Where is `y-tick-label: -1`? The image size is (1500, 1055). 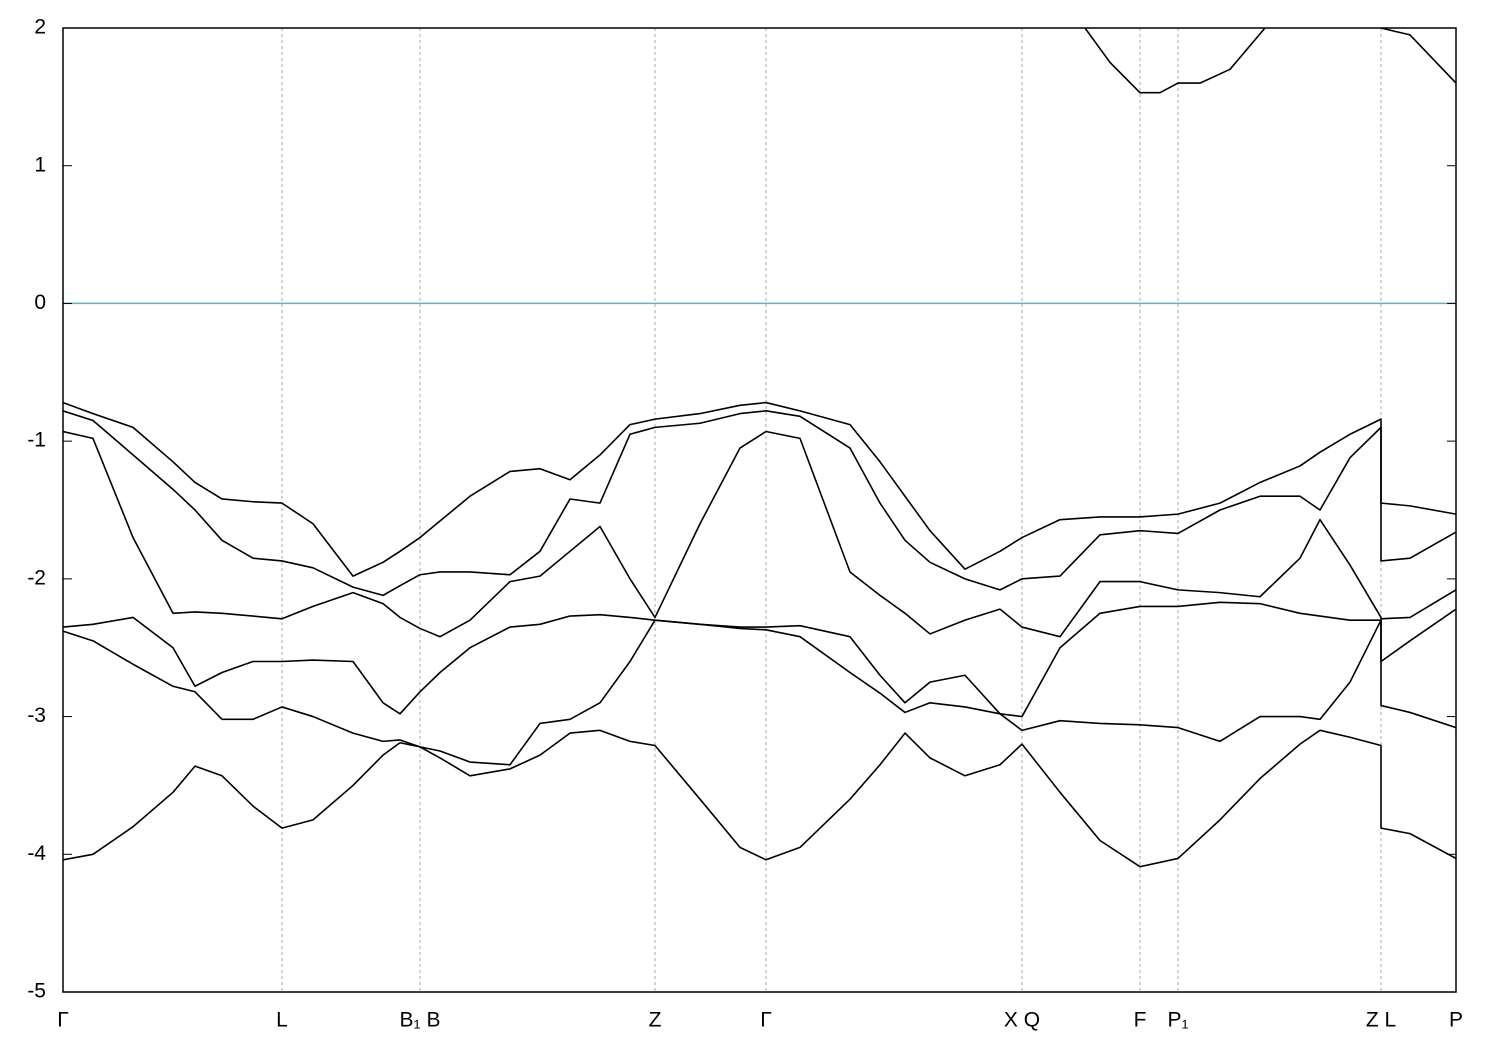
y-tick-label: -1 is located at coordinates (36, 440).